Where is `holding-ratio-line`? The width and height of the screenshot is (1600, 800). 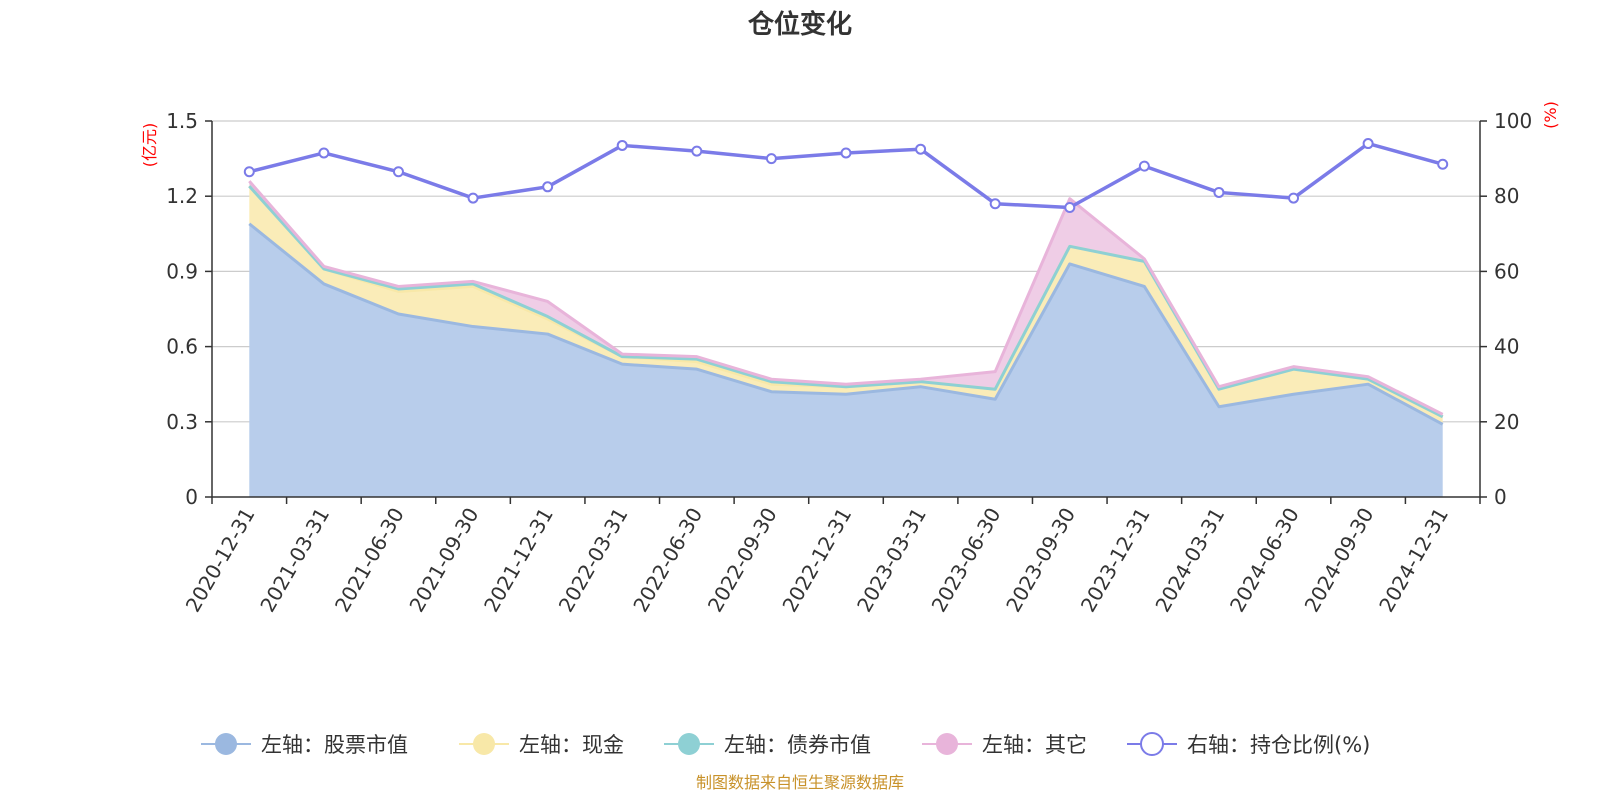 holding-ratio-line is located at coordinates (846, 175).